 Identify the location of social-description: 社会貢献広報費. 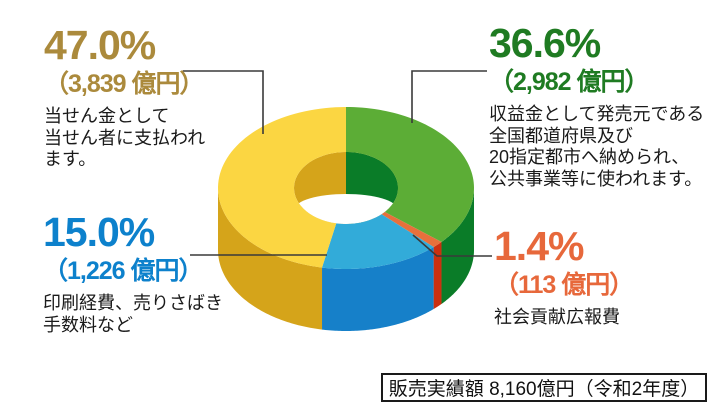
(557, 317).